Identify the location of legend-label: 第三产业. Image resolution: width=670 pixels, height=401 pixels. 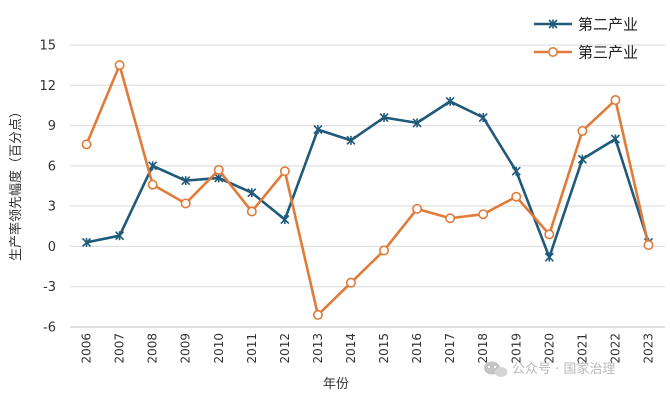
(608, 53).